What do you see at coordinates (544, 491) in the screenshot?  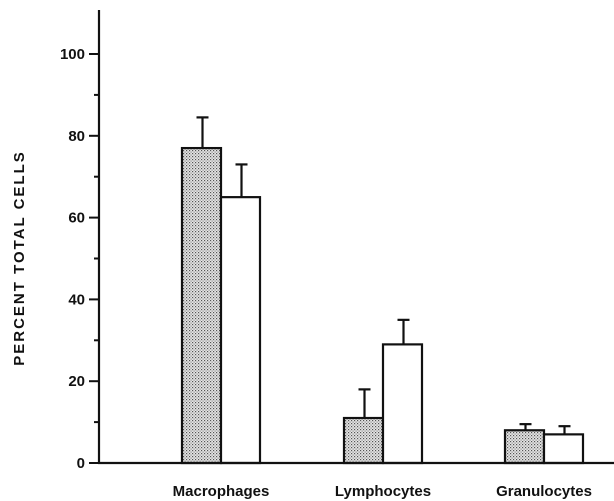 I see `category-label: Granulocytes` at bounding box center [544, 491].